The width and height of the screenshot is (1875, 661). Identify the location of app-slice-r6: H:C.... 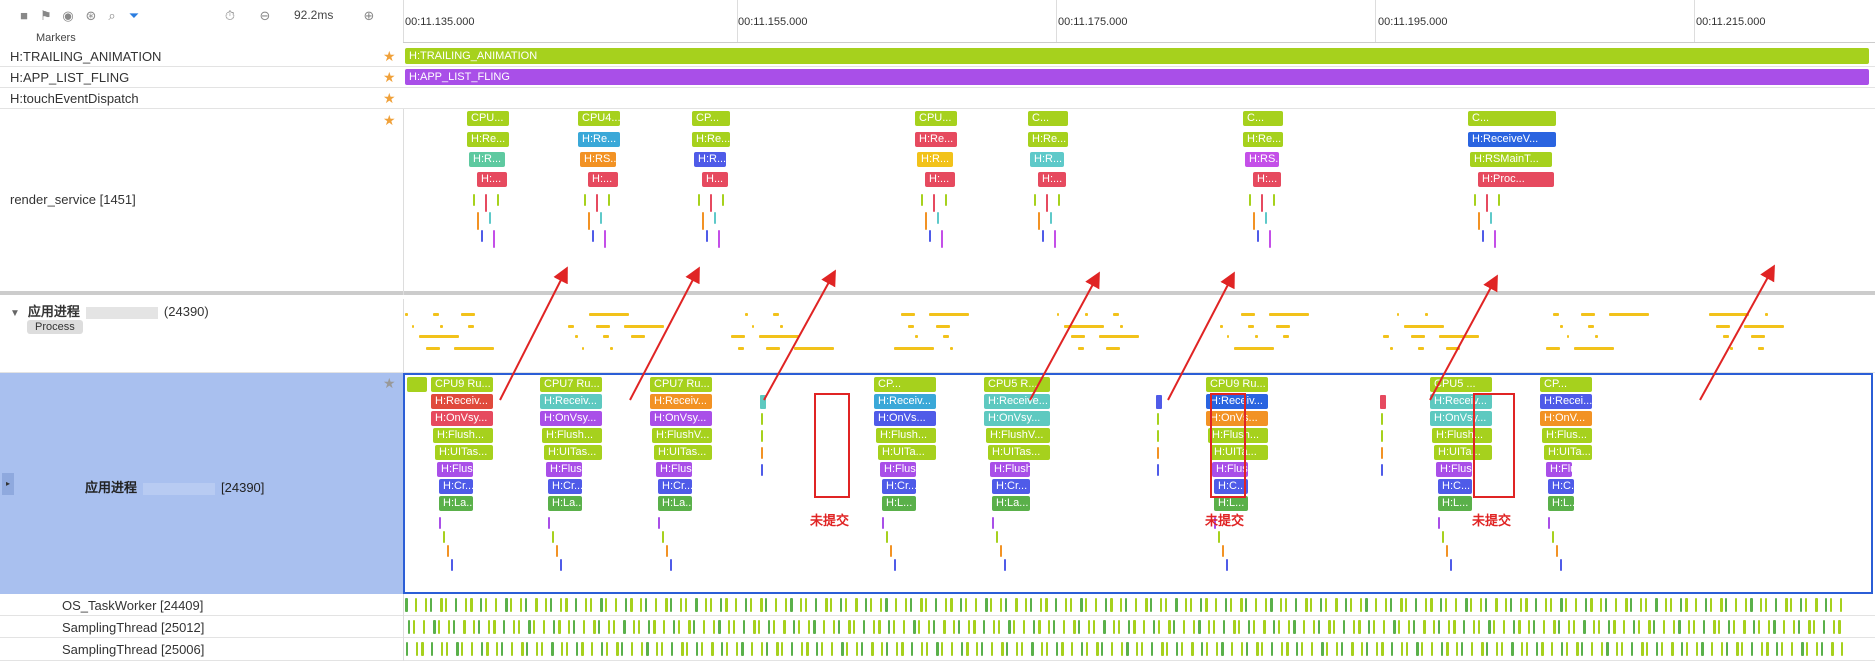
(1561, 486).